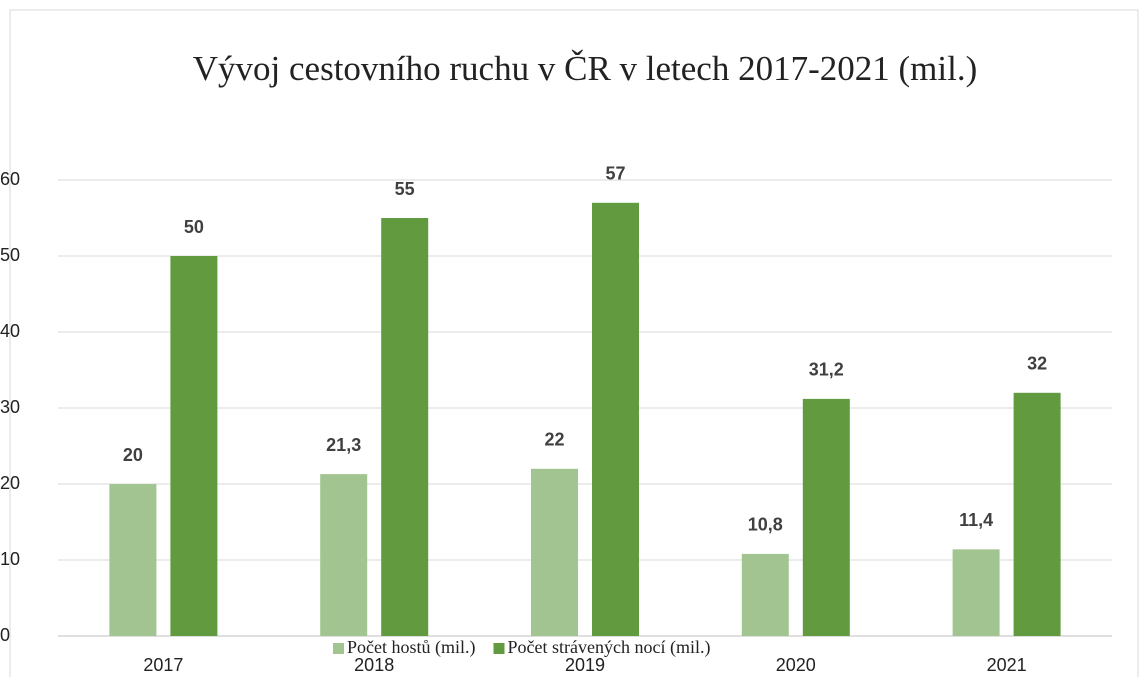 The height and width of the screenshot is (677, 1148). Describe the element at coordinates (411, 647) in the screenshot. I see `legend-label: Počet hostů (mil.)` at that location.